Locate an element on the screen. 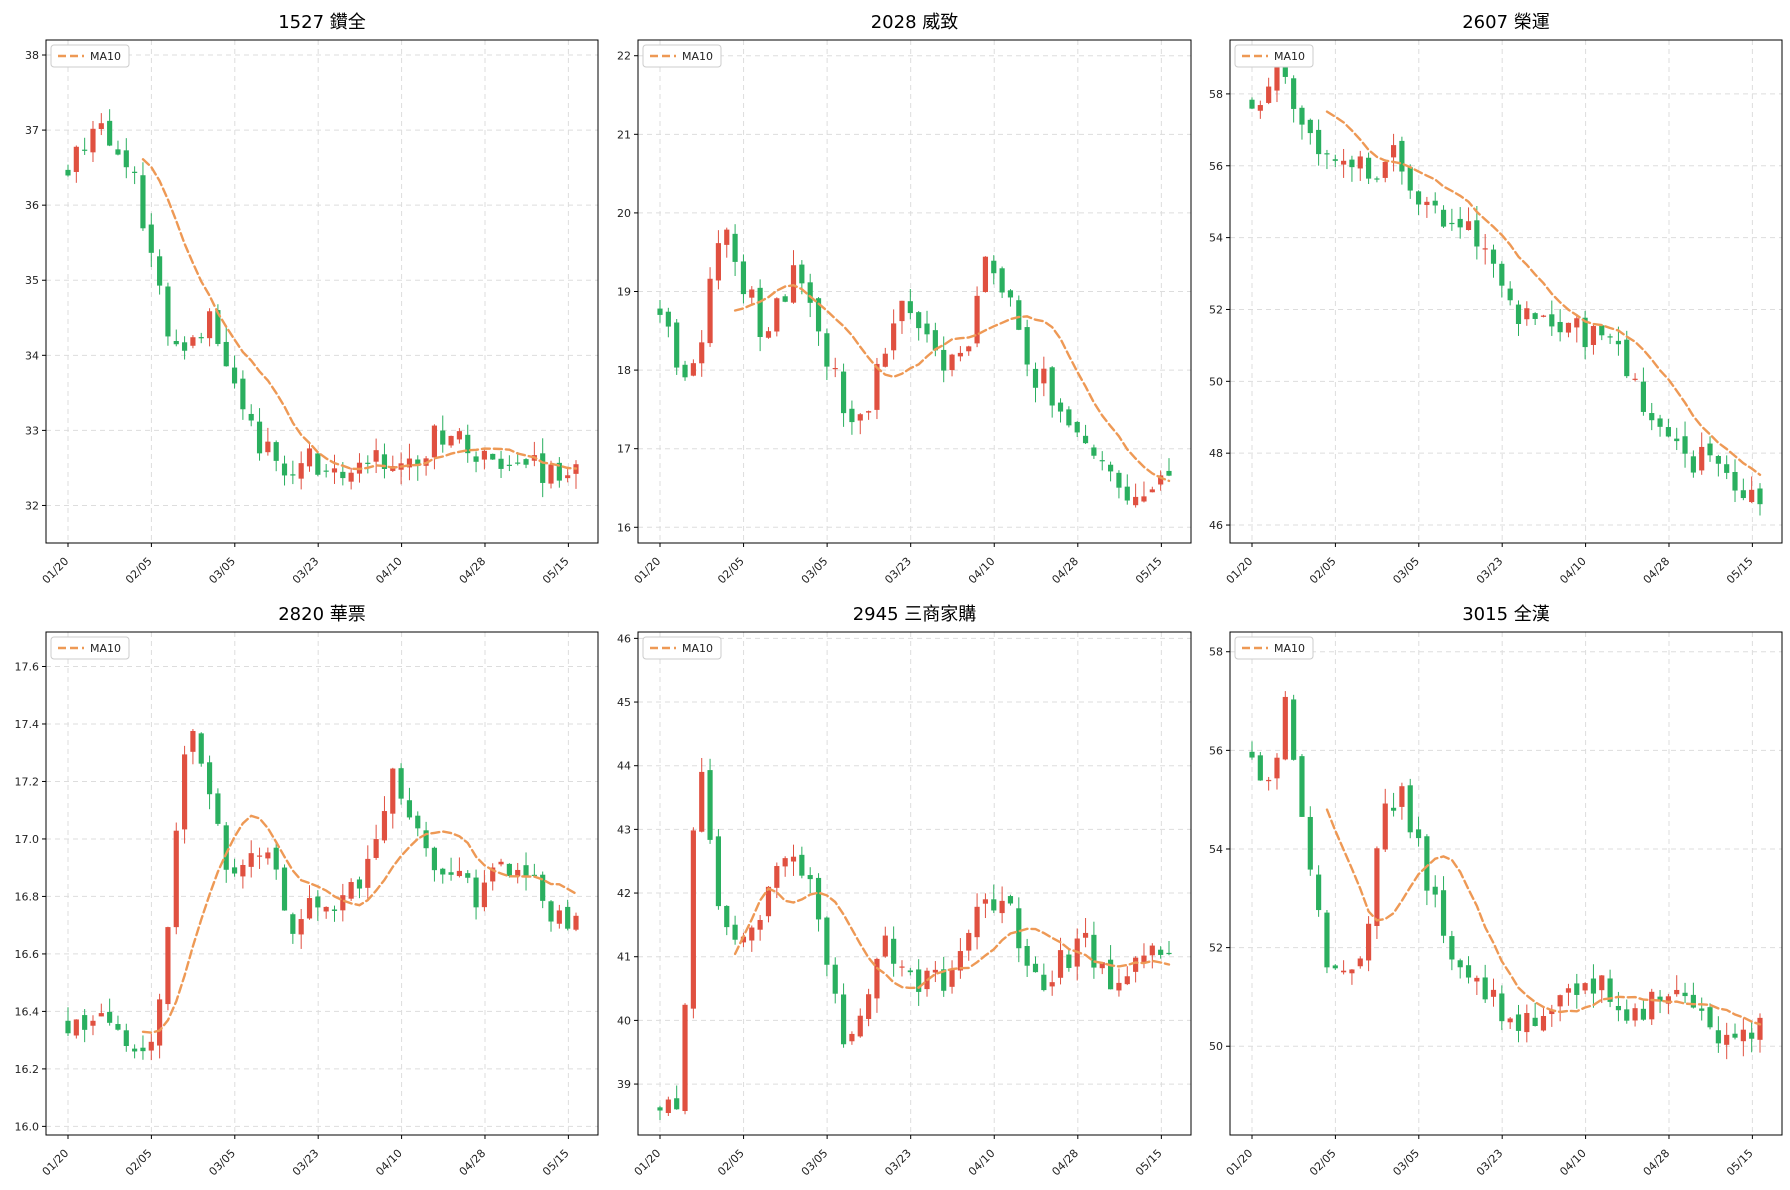  x-tick-label: 03/23 is located at coordinates (306, 1163).